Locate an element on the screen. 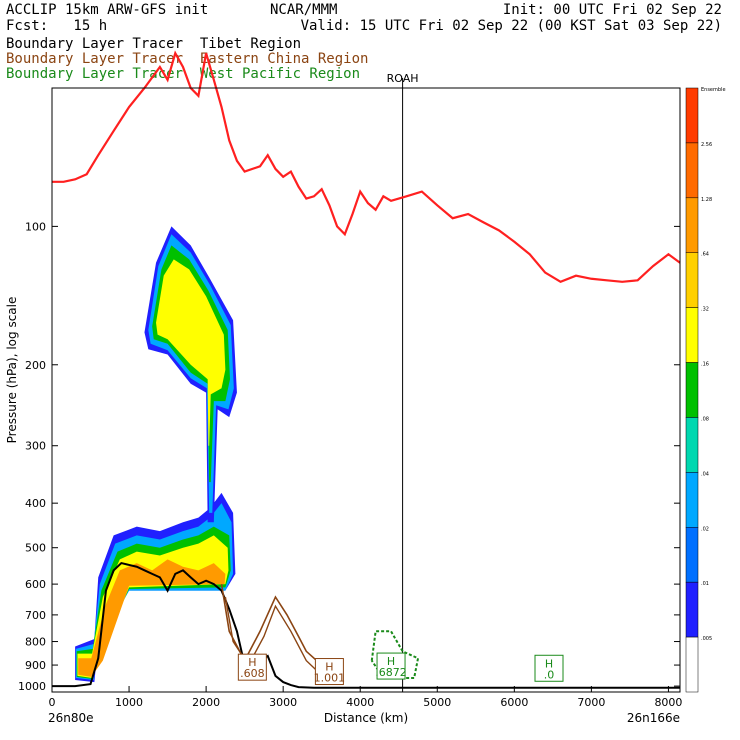 Image resolution: width=740 pixels, height=740 pixels. x-start-label: 26n80e is located at coordinates (71, 718).